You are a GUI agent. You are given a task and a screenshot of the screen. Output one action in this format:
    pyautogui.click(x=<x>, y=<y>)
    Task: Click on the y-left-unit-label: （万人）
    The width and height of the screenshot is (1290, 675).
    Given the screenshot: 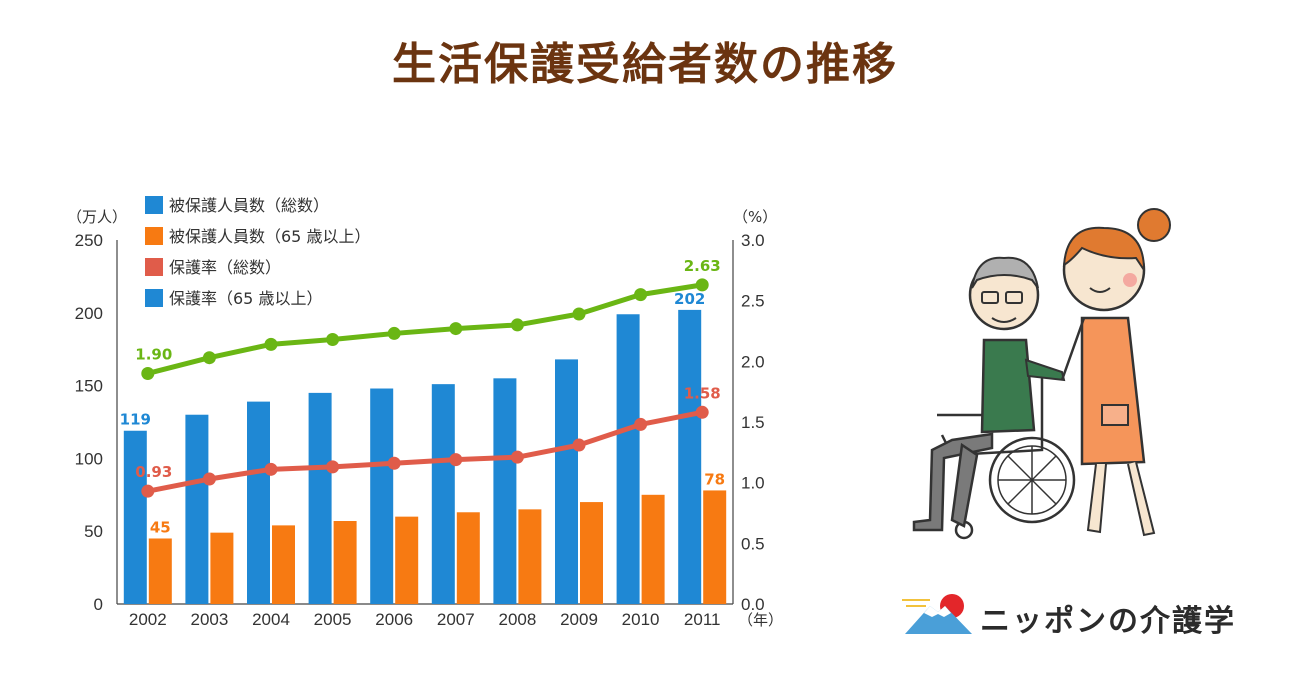 What is the action you would take?
    pyautogui.click(x=97, y=217)
    